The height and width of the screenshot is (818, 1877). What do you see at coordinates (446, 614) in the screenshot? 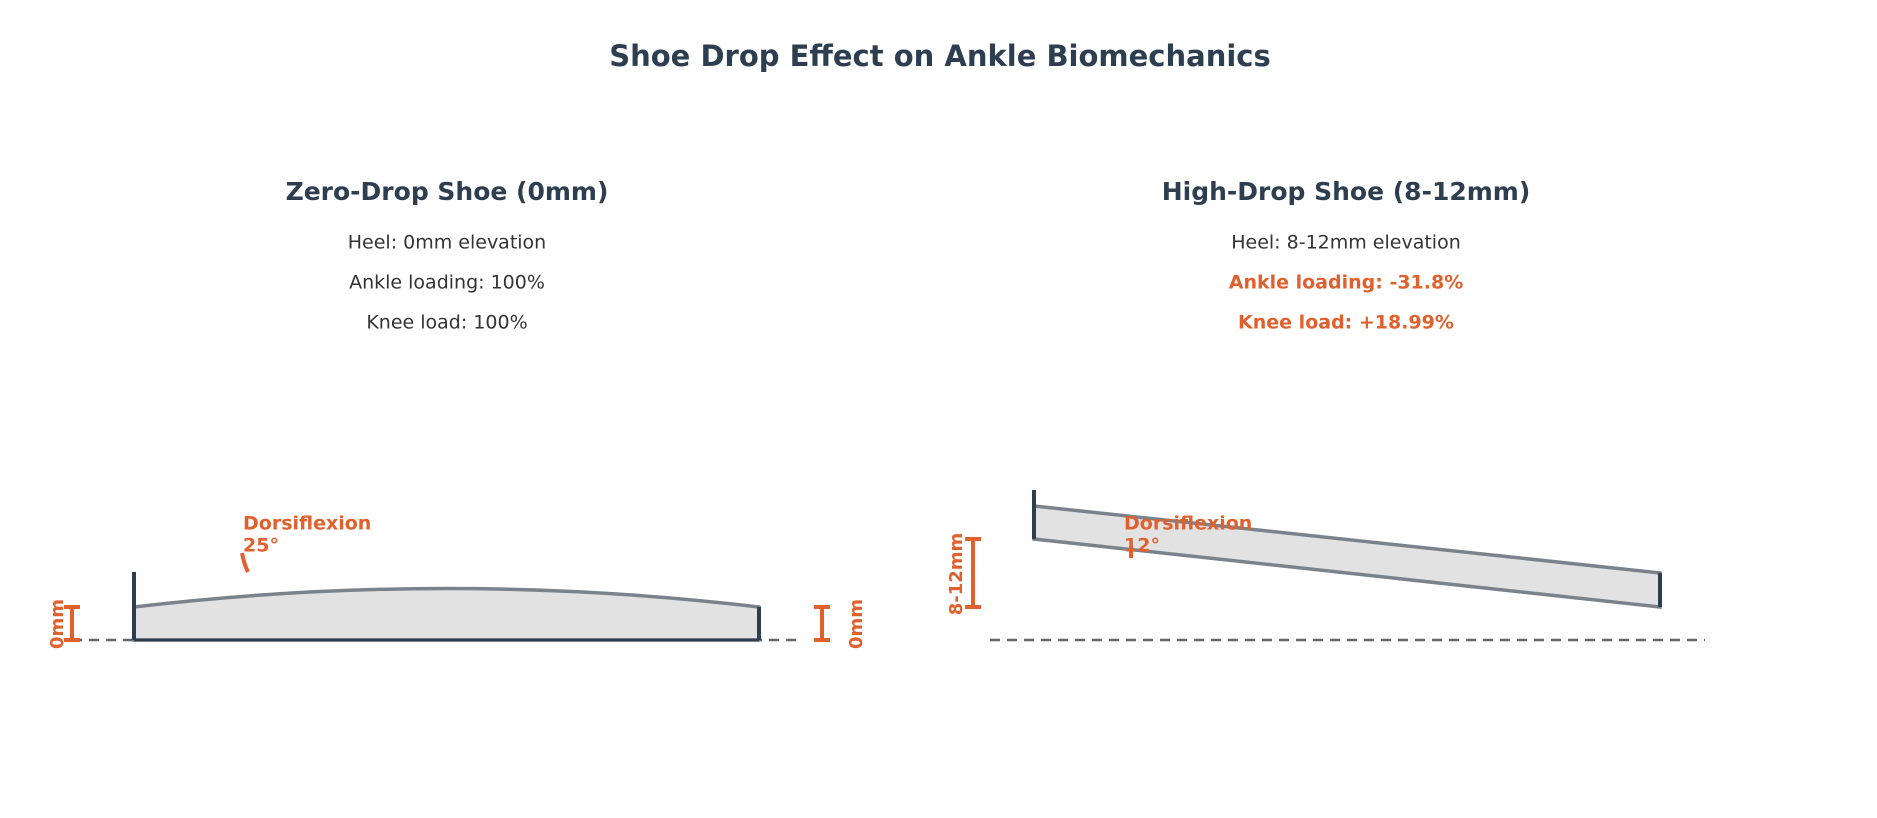
I see `shoe-sole` at bounding box center [446, 614].